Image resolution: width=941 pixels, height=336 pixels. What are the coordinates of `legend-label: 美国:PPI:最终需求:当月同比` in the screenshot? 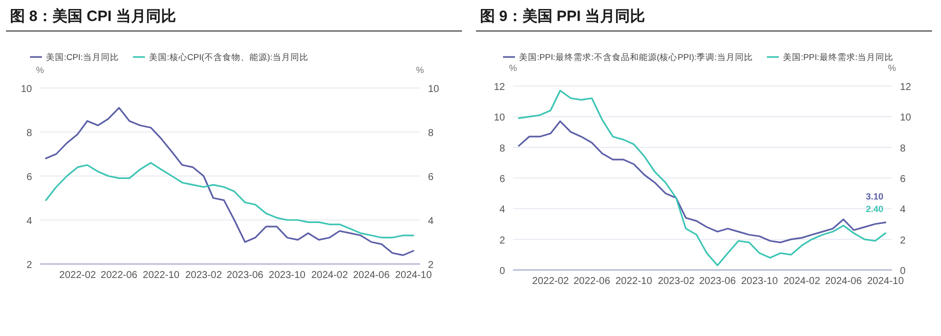 It's located at (838, 57).